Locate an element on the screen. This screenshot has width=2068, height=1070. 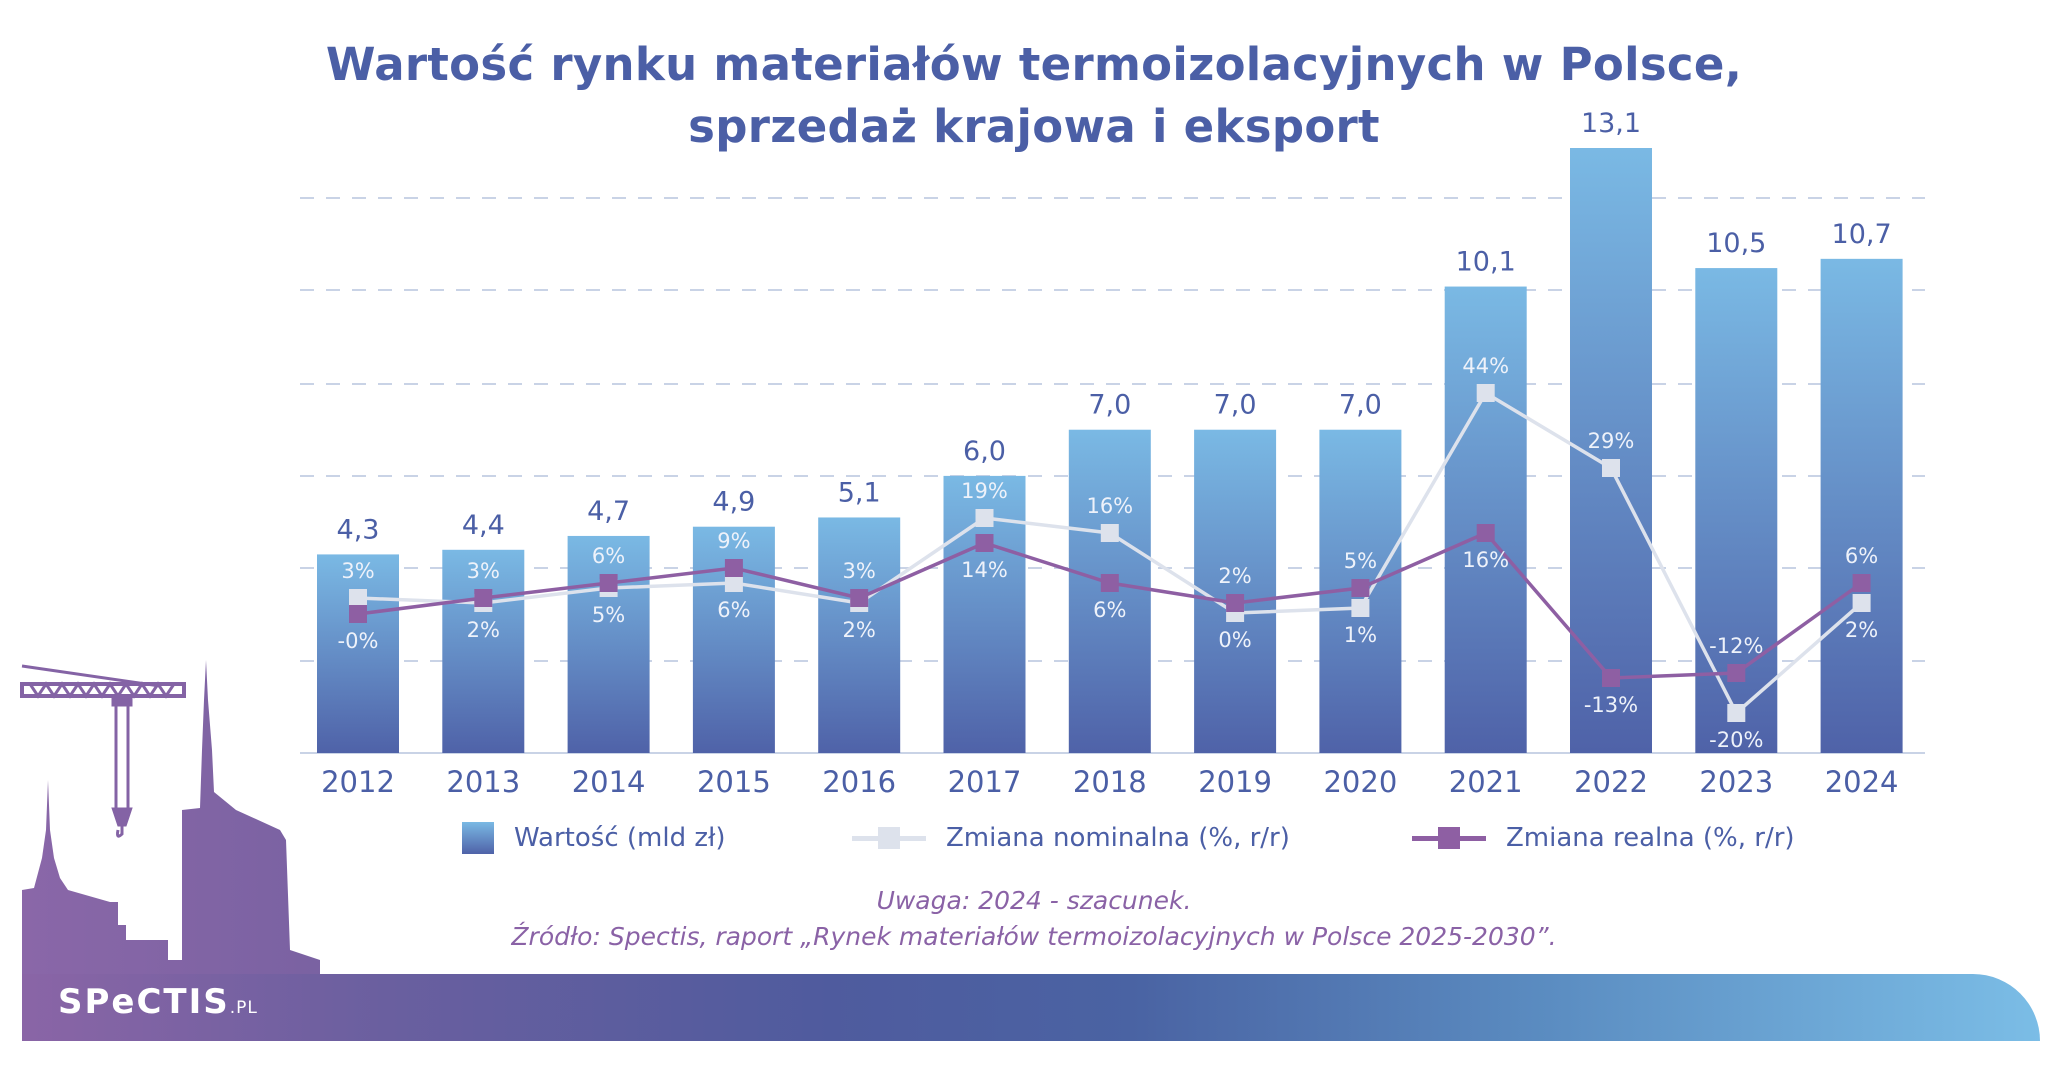
footer-gradient-band is located at coordinates (1031, 1007).